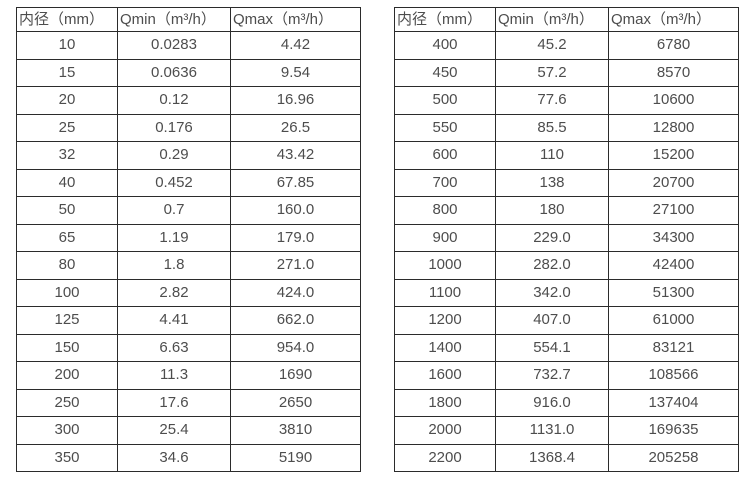 This screenshot has height=483, width=750. Describe the element at coordinates (445, 402) in the screenshot. I see `diameter-cell: 1800` at that location.